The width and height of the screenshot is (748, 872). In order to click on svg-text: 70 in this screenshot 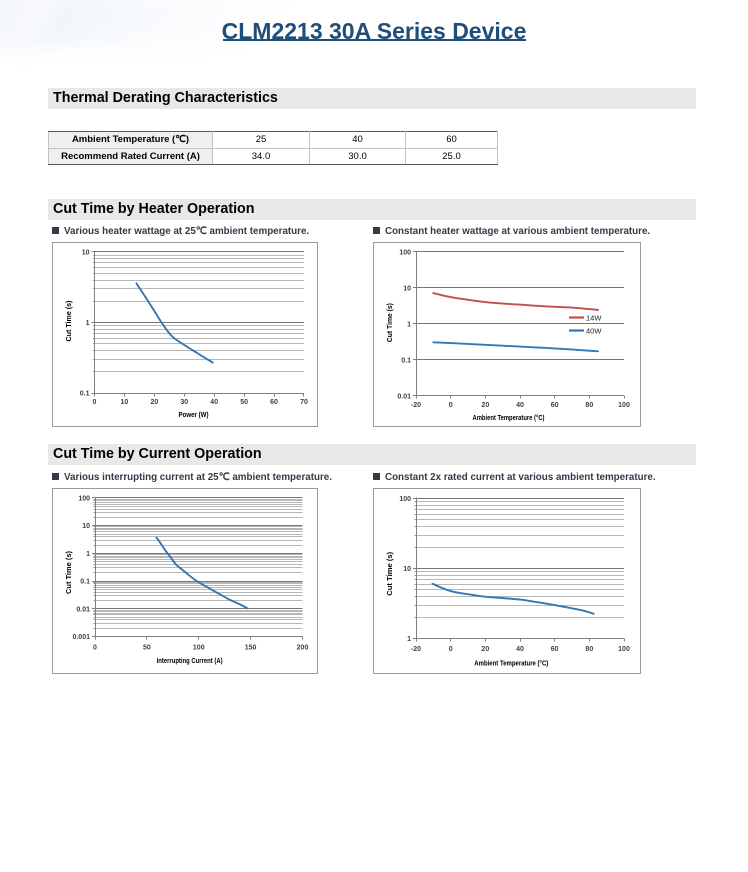, I will do `click(304, 402)`.